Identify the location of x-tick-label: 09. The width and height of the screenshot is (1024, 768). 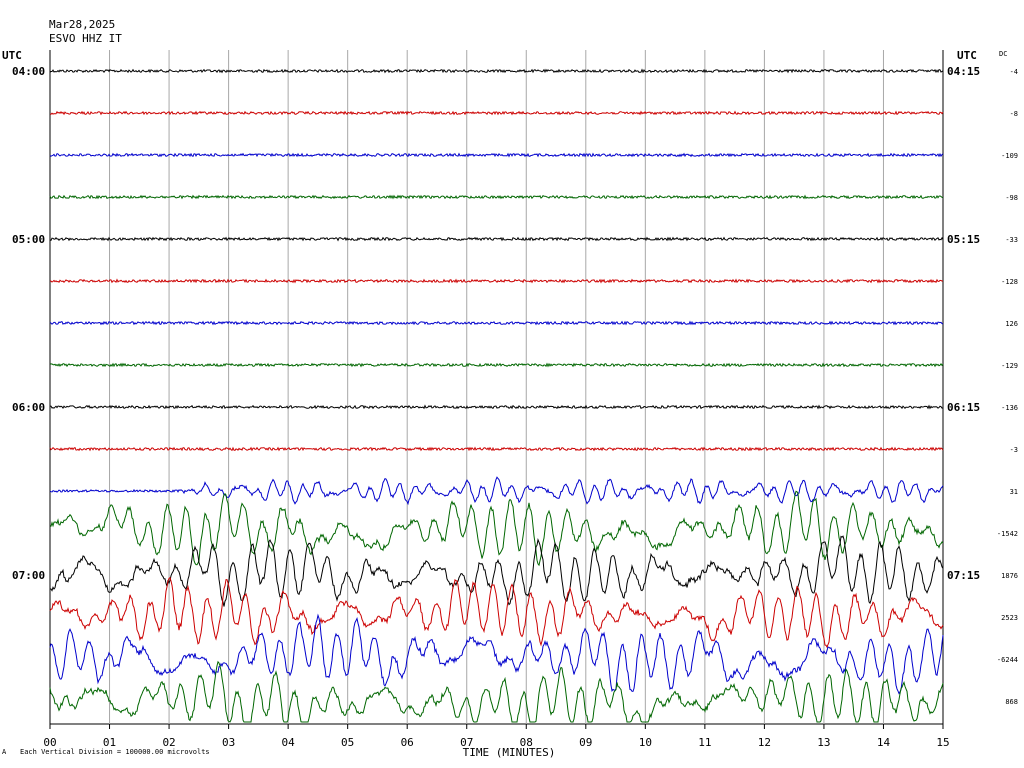
(585, 742).